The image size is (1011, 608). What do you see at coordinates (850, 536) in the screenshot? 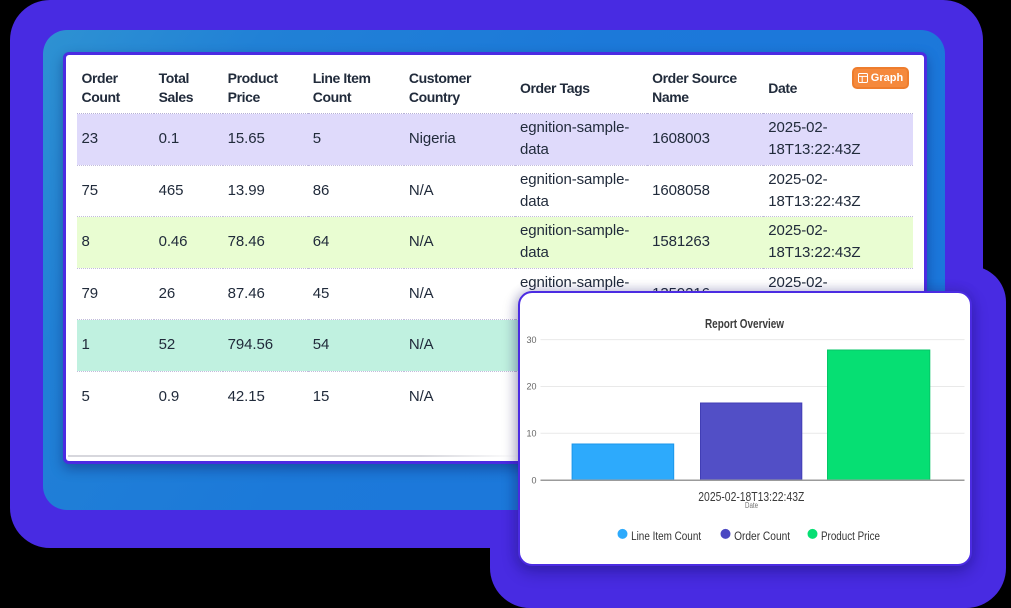
I see `svg-text: Product Price` at bounding box center [850, 536].